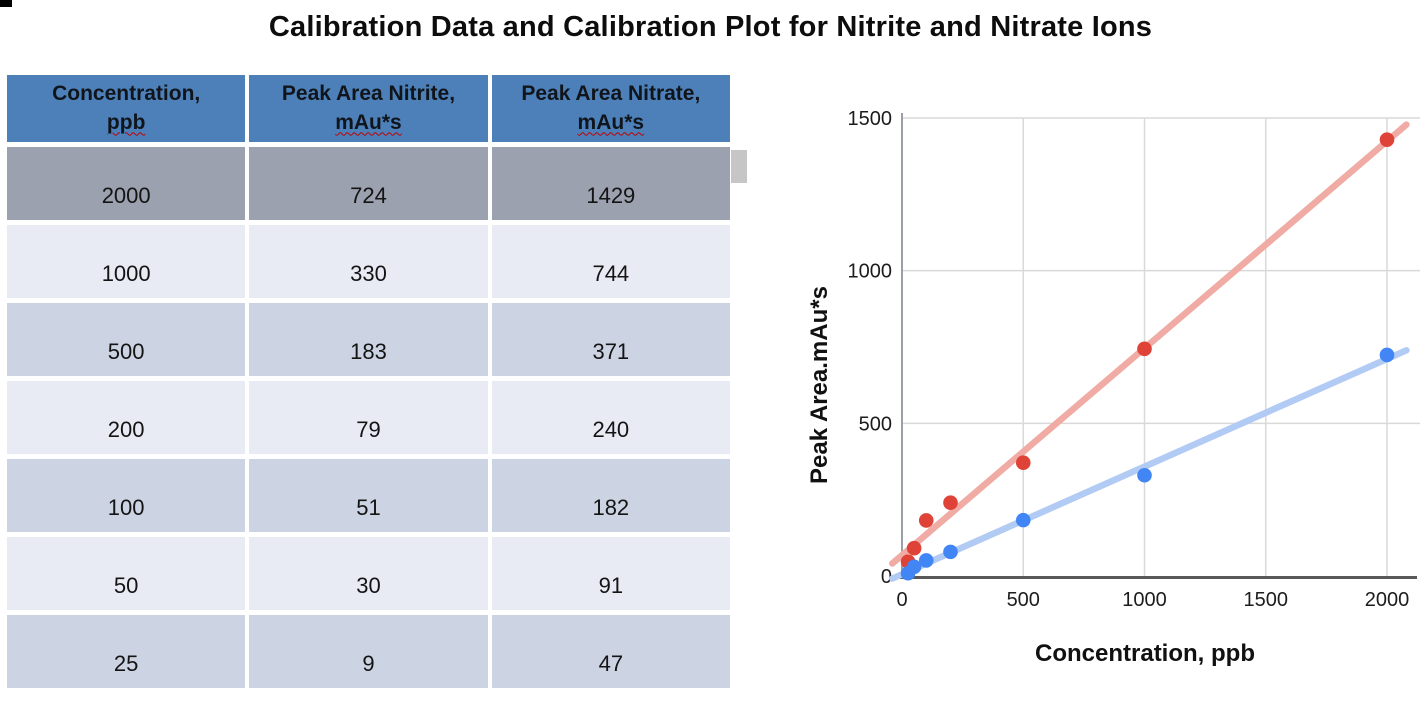 The image size is (1421, 715). What do you see at coordinates (126, 651) in the screenshot?
I see `table-cell: 25` at bounding box center [126, 651].